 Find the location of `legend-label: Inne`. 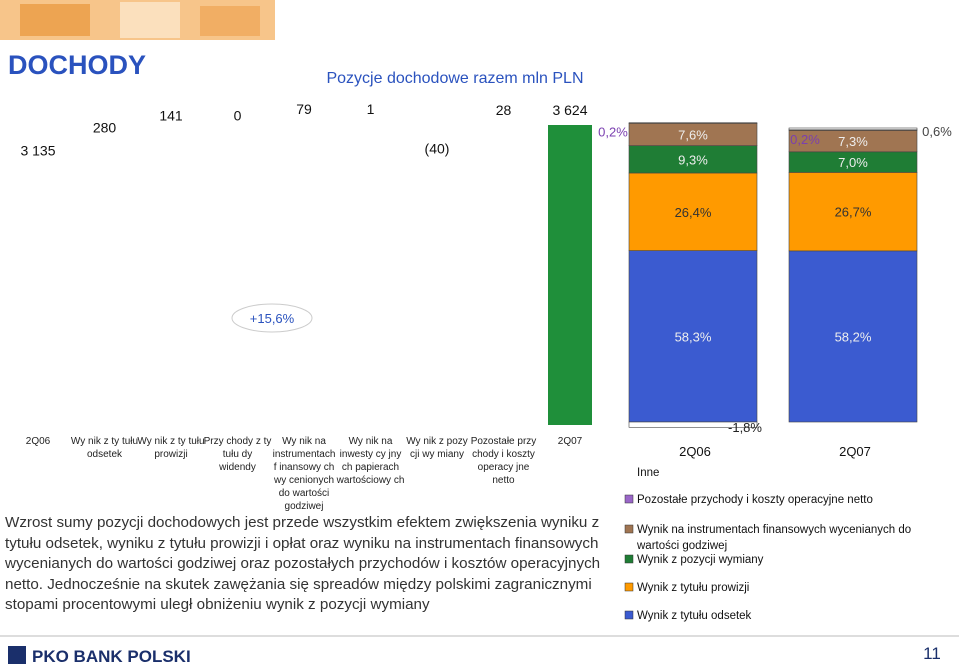

legend-label: Inne is located at coordinates (648, 473).